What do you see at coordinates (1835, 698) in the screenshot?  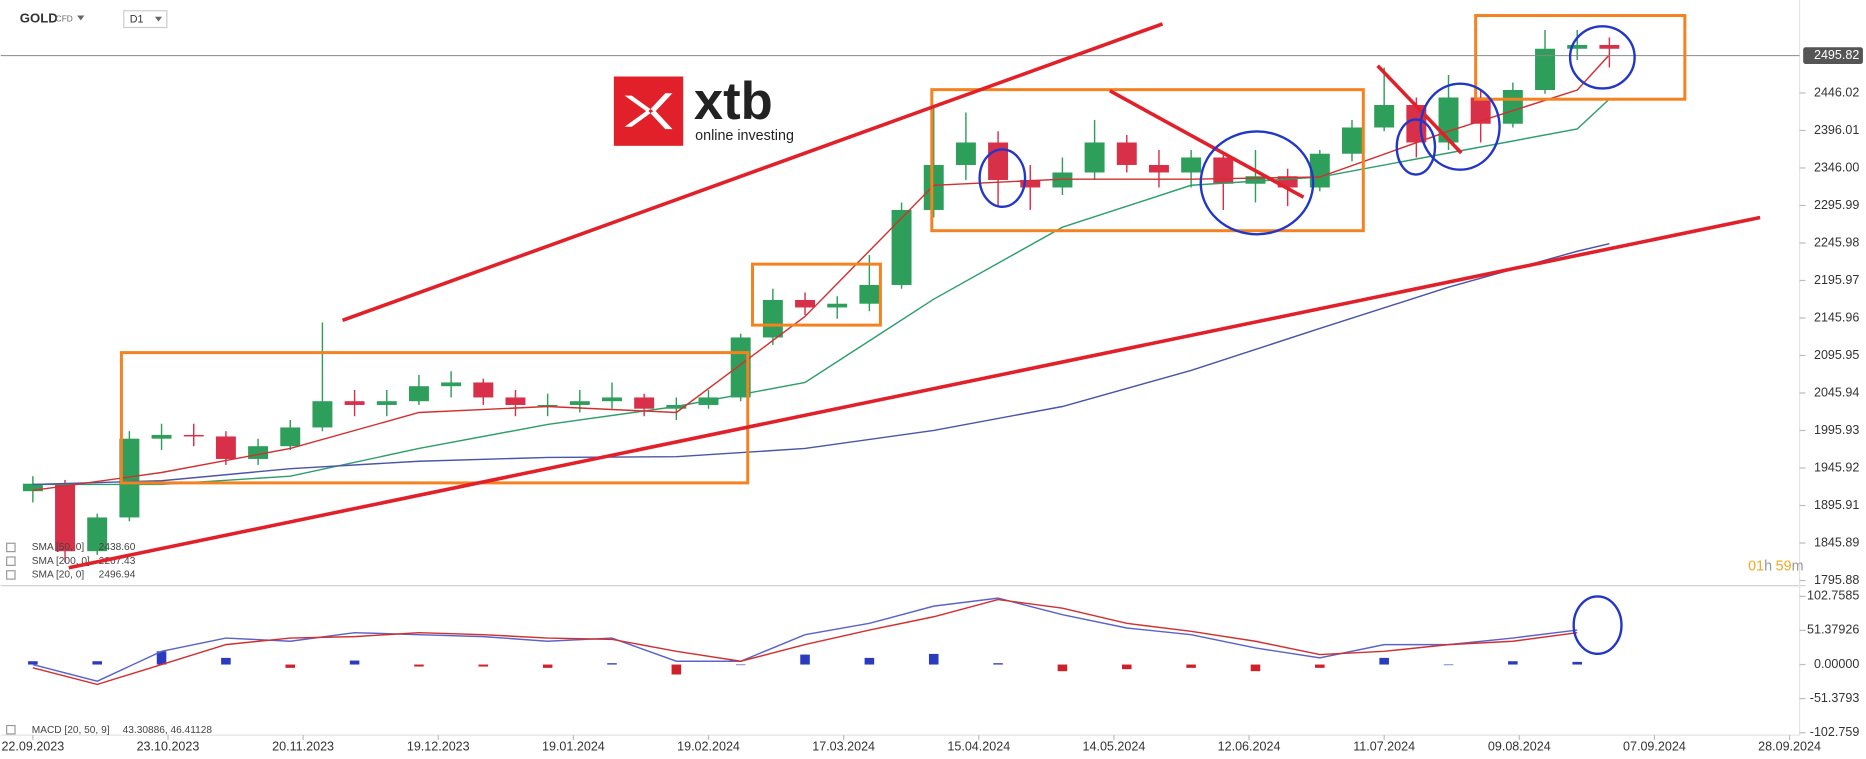 I see `y-tick-label: -51.3793` at bounding box center [1835, 698].